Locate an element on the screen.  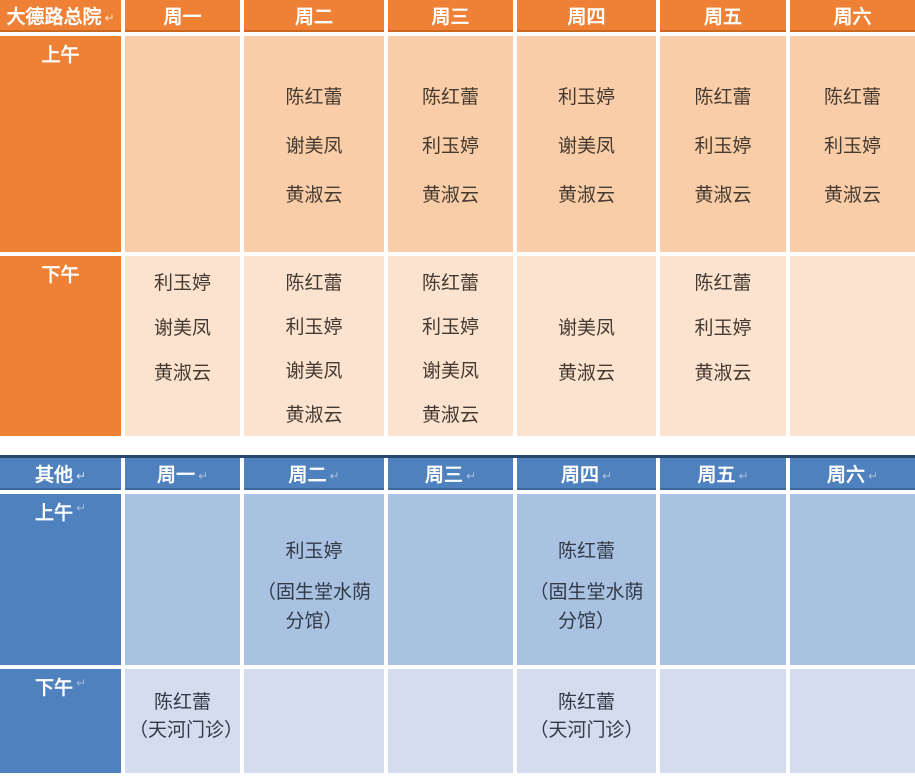
day-header-sat: 周六 is located at coordinates (852, 16).